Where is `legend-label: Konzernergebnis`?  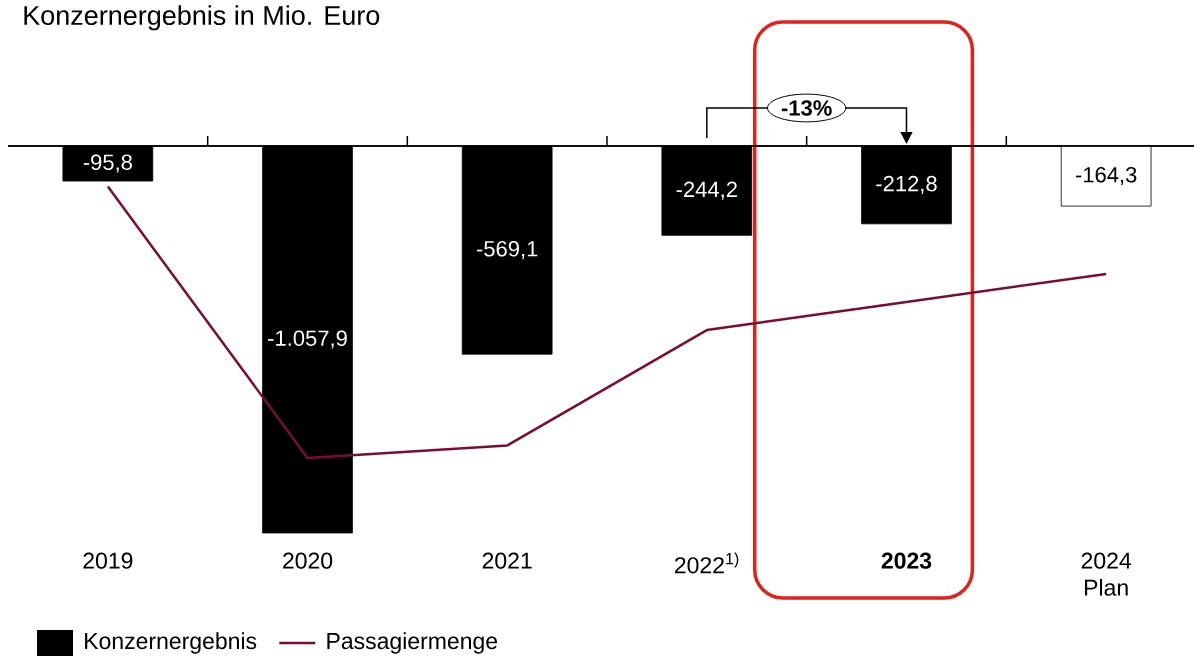
legend-label: Konzernergebnis is located at coordinates (171, 643).